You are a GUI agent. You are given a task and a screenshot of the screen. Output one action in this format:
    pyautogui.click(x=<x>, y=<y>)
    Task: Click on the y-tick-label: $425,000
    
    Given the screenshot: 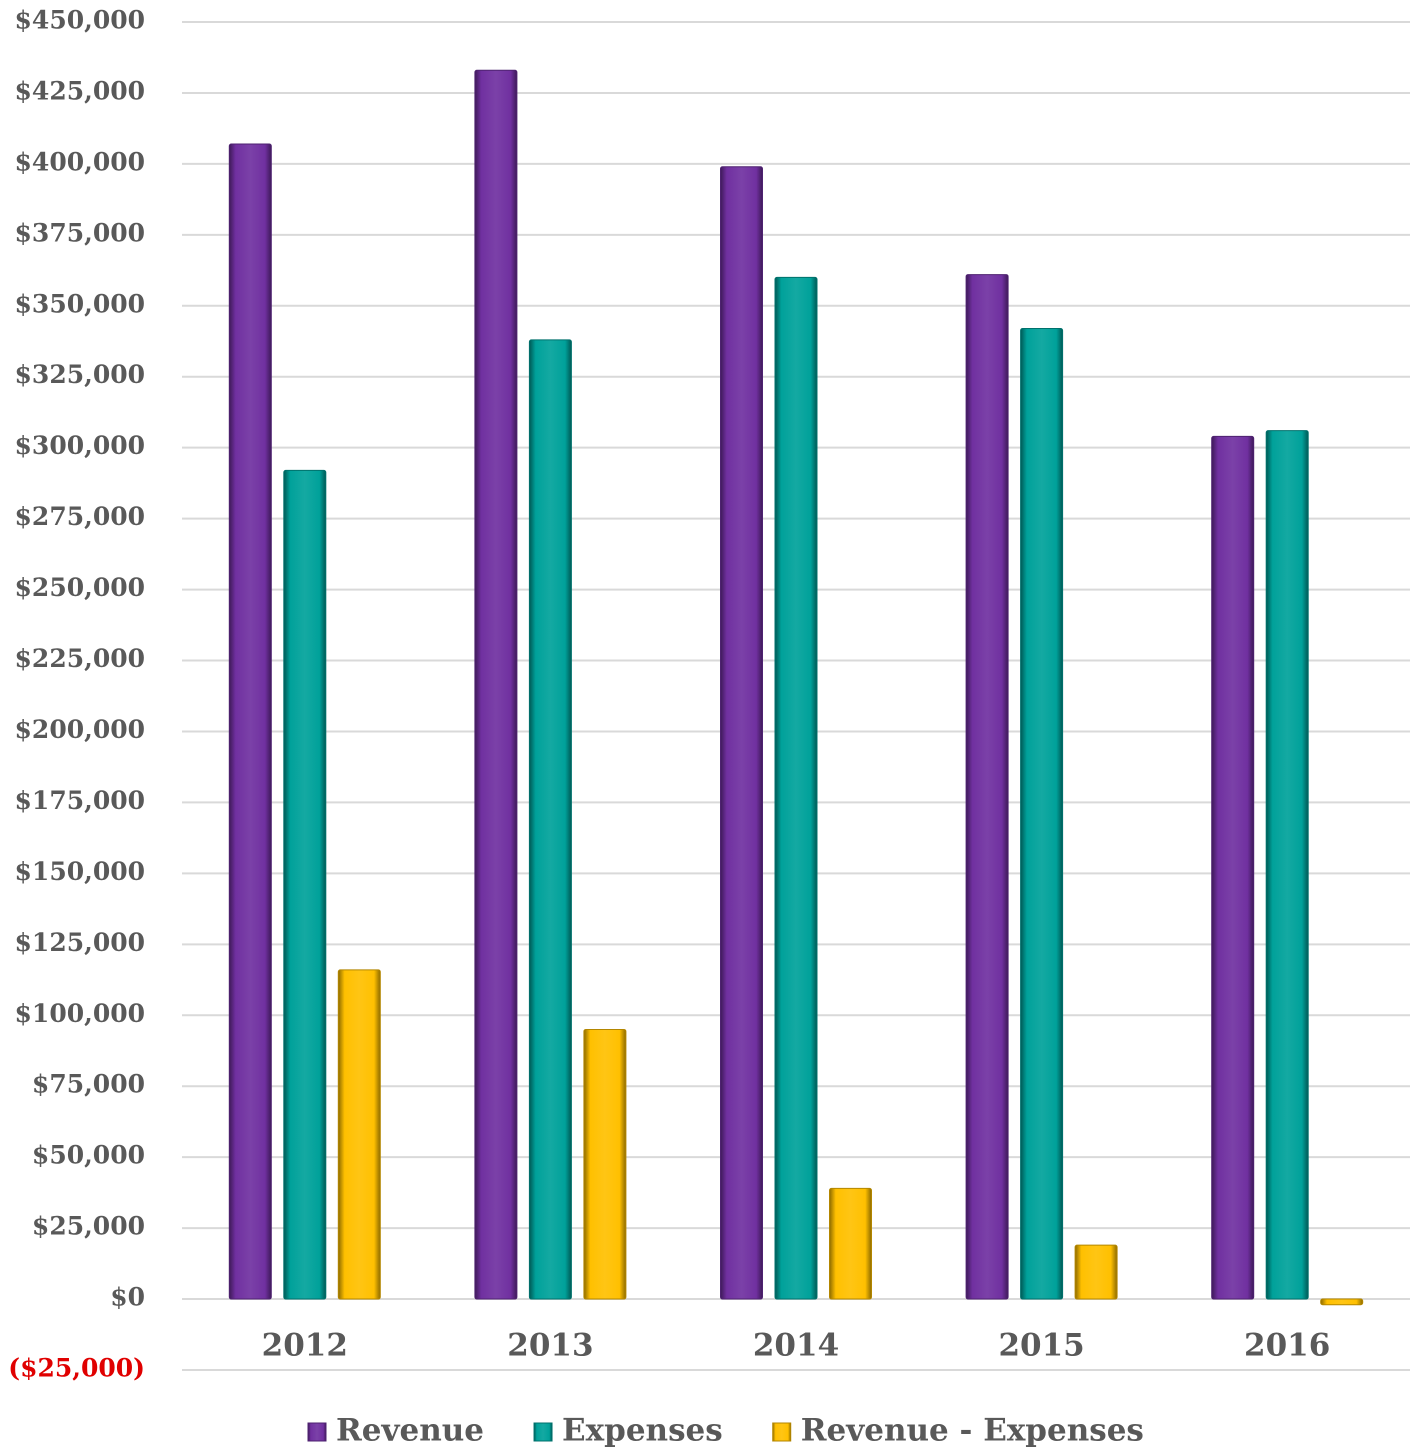 What is the action you would take?
    pyautogui.click(x=80, y=90)
    